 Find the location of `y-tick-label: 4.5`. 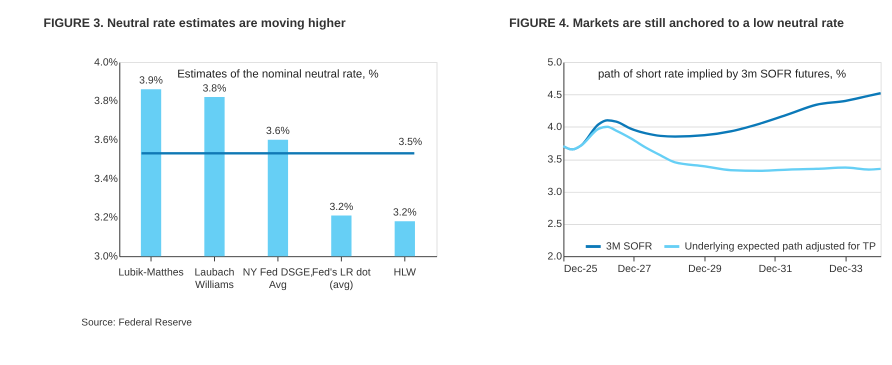

y-tick-label: 4.5 is located at coordinates (555, 95).